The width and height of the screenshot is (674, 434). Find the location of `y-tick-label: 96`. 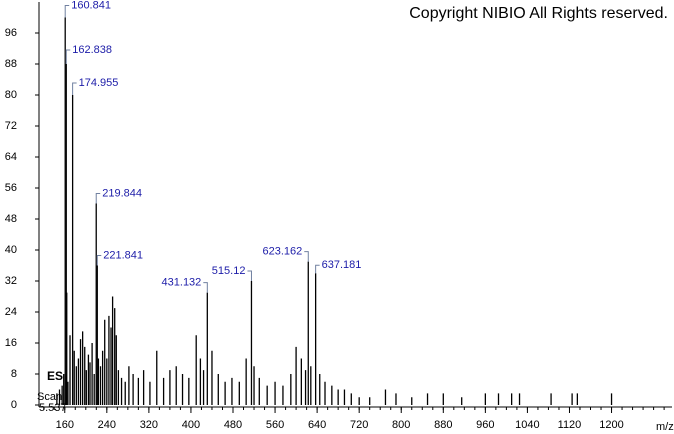

y-tick-label: 96 is located at coordinates (11, 33).